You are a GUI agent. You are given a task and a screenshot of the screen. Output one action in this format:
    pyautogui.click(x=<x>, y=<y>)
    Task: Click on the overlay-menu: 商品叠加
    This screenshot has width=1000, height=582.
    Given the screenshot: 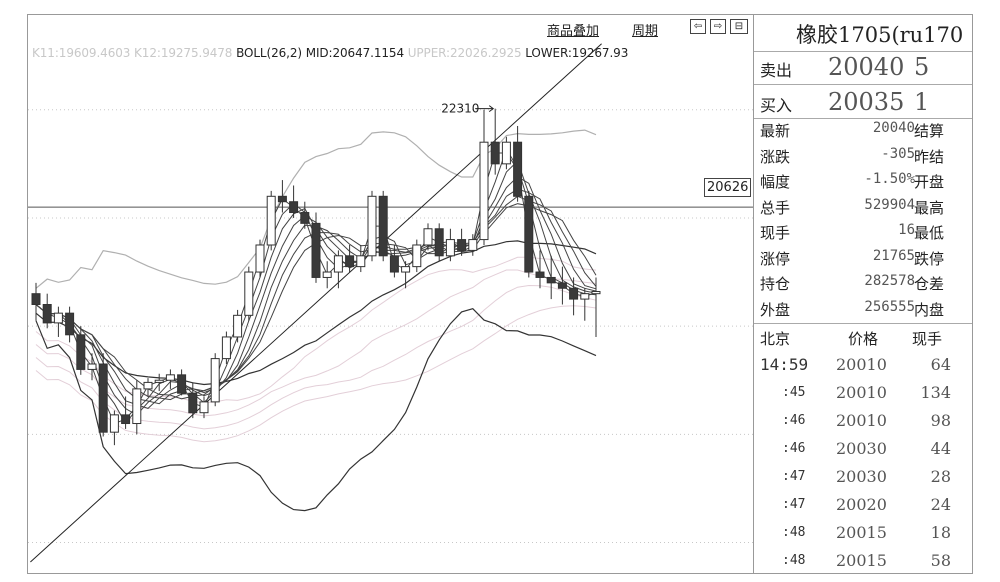 What is the action you would take?
    pyautogui.click(x=573, y=31)
    